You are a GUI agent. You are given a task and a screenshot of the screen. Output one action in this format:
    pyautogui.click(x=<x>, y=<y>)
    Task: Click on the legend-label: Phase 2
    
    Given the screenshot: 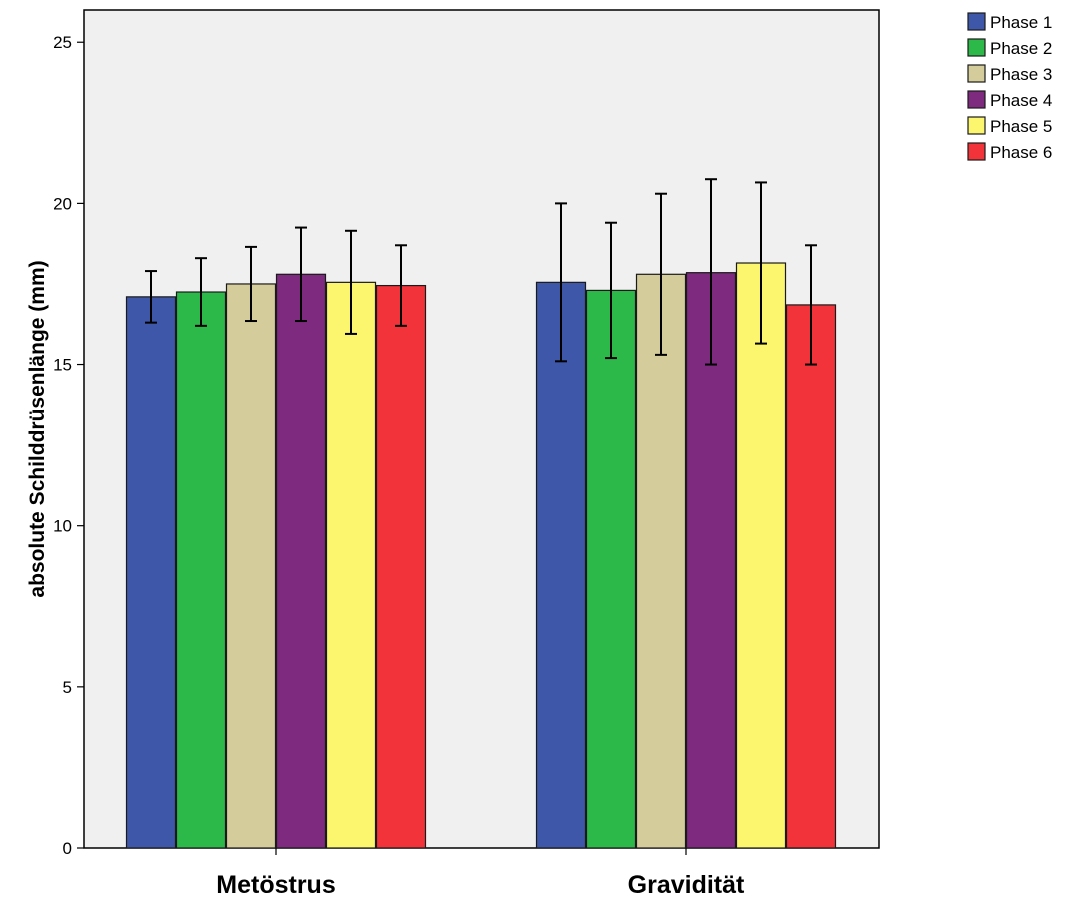 What is the action you would take?
    pyautogui.click(x=1021, y=48)
    